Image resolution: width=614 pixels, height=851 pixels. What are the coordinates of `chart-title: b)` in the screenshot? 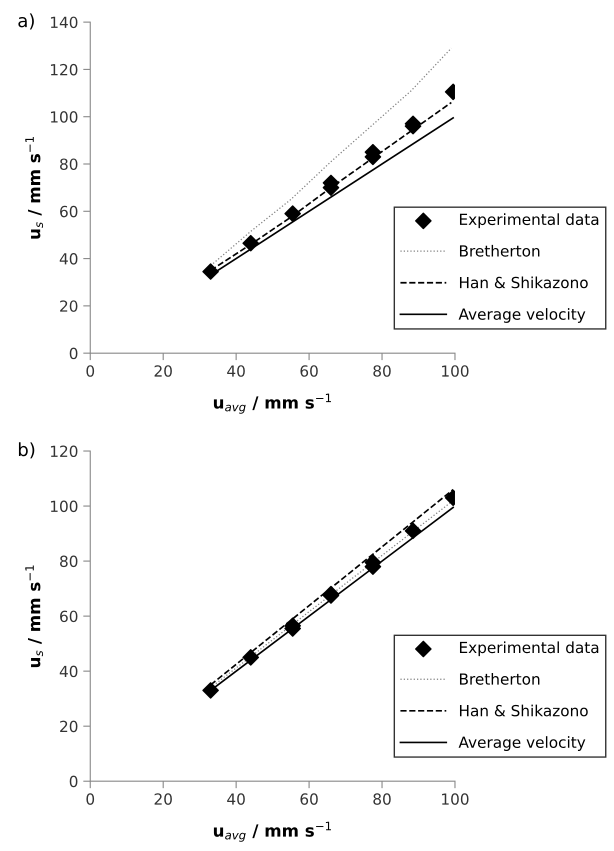 It's located at (26, 450).